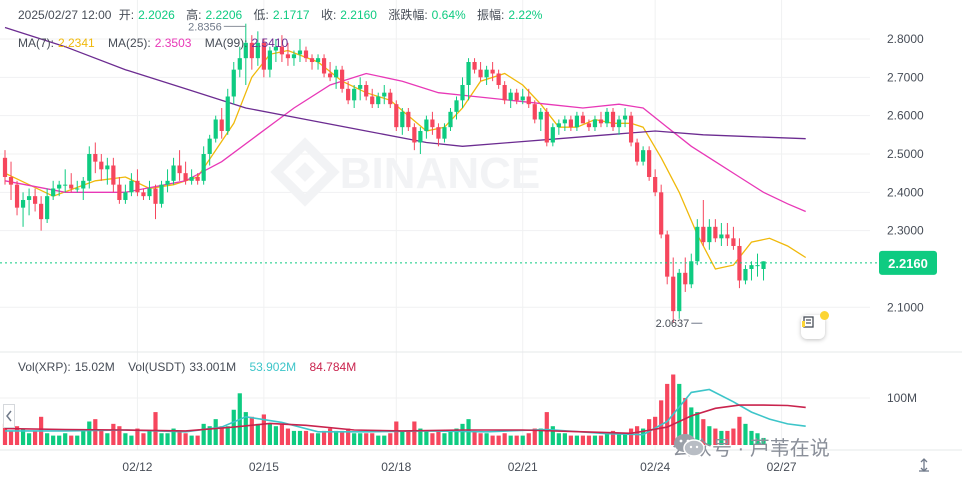  I want to click on change-label: 涨跌幅:, so click(408, 15).